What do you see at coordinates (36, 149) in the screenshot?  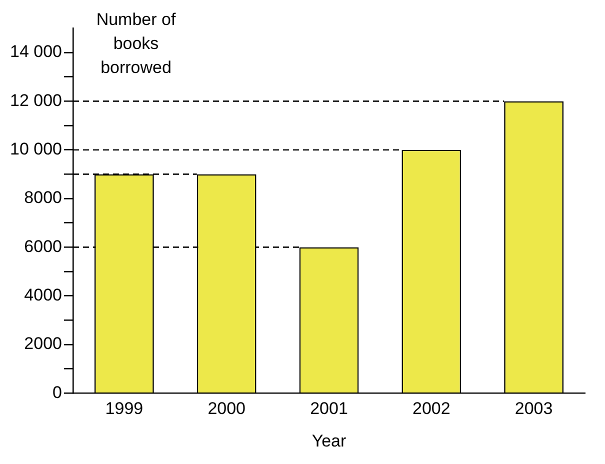 I see `y-tick-label: 10 000` at bounding box center [36, 149].